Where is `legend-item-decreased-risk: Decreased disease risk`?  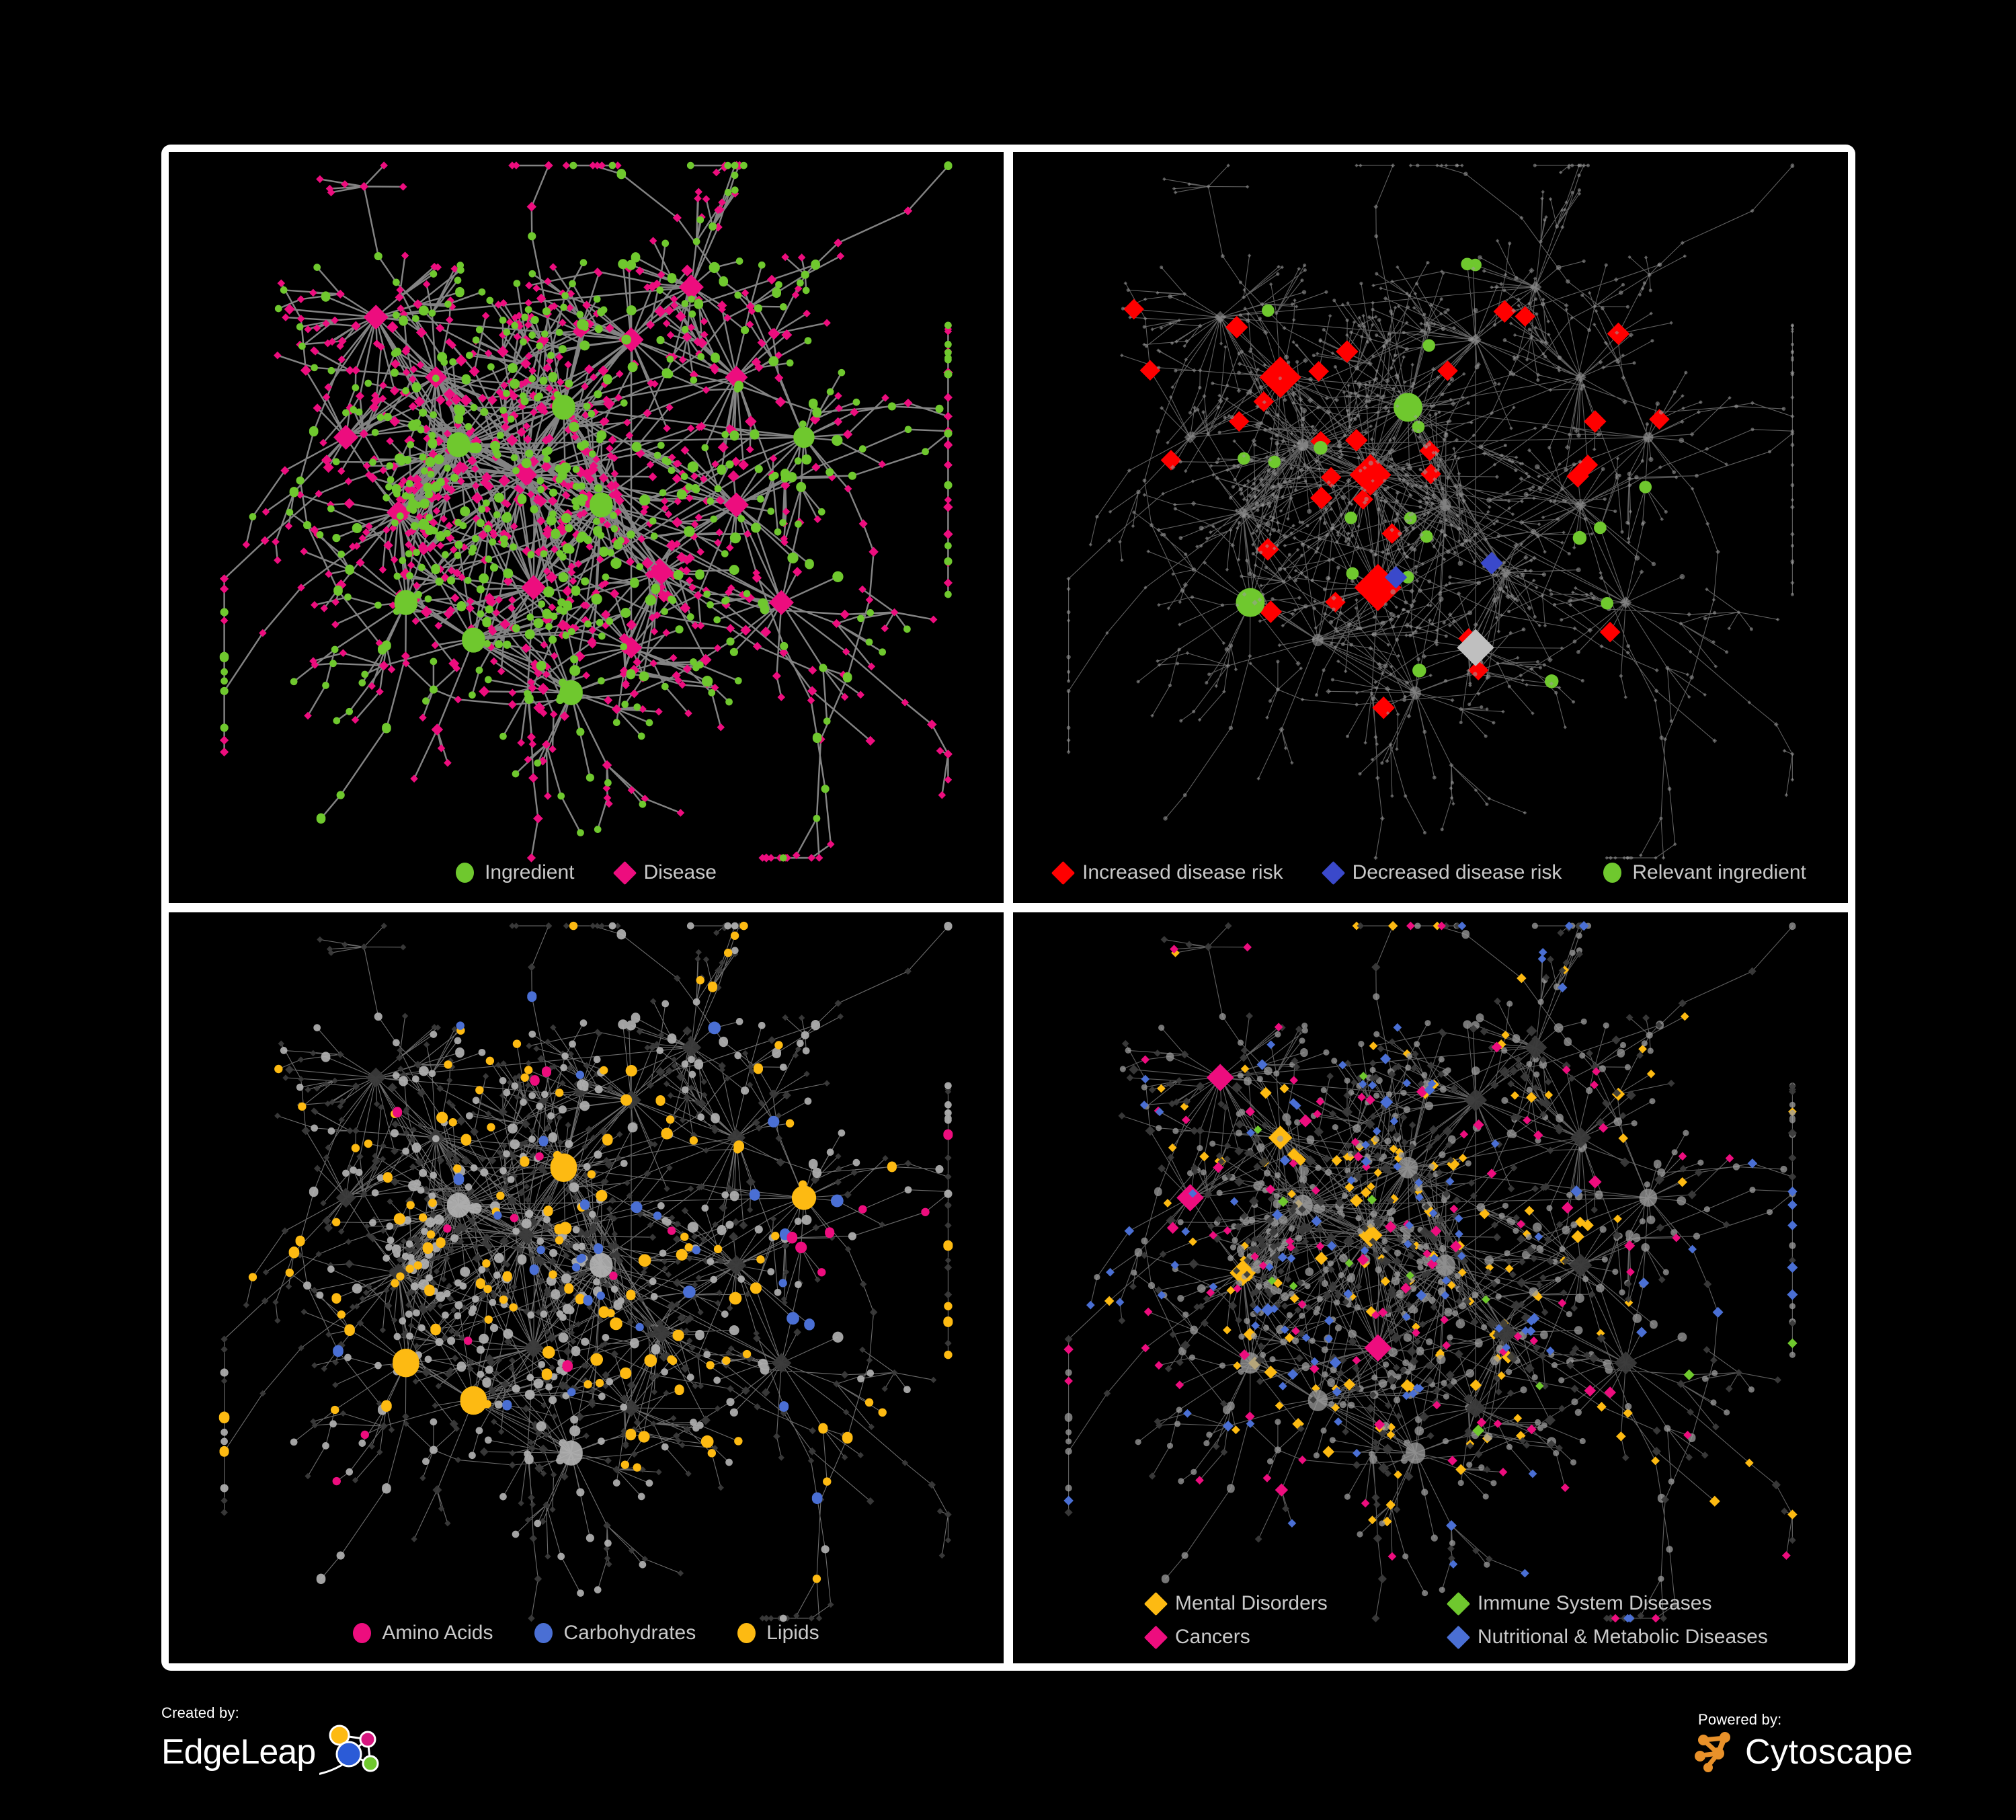
legend-item-decreased-risk: Decreased disease risk is located at coordinates (1441, 873).